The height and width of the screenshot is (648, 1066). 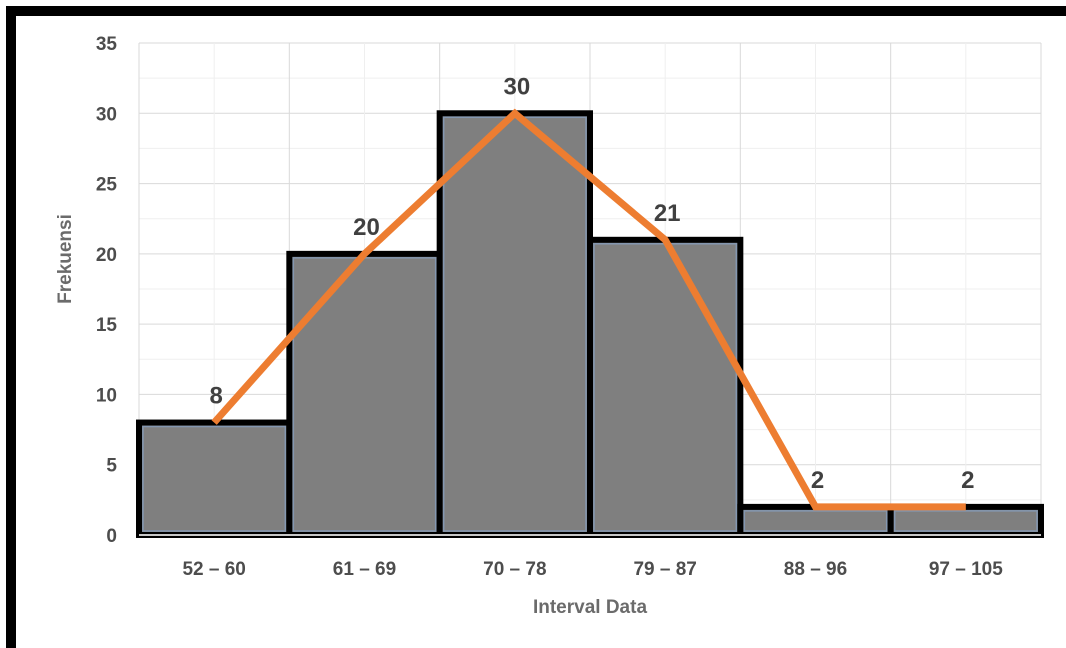 What do you see at coordinates (364, 569) in the screenshot?
I see `x-tick-label: 61 – 69` at bounding box center [364, 569].